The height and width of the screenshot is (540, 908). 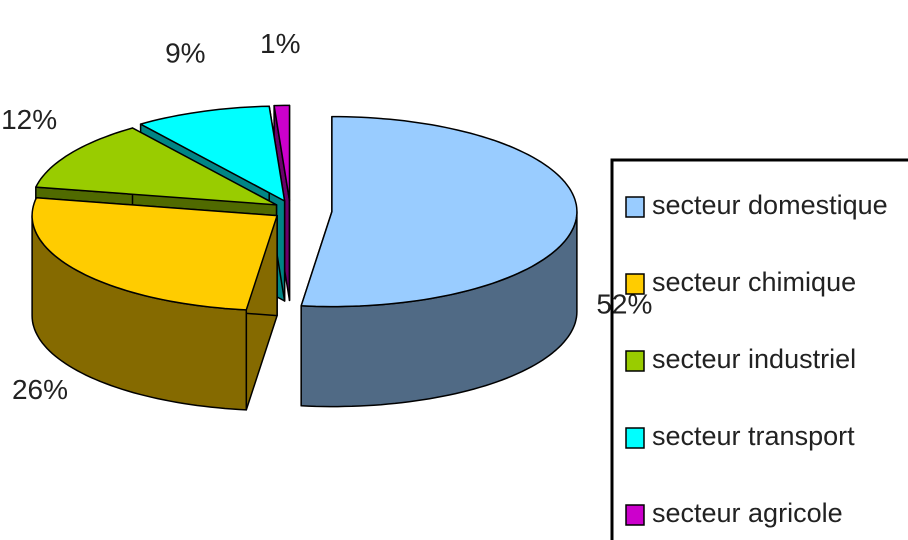 I want to click on data-label: 9%, so click(x=185, y=53).